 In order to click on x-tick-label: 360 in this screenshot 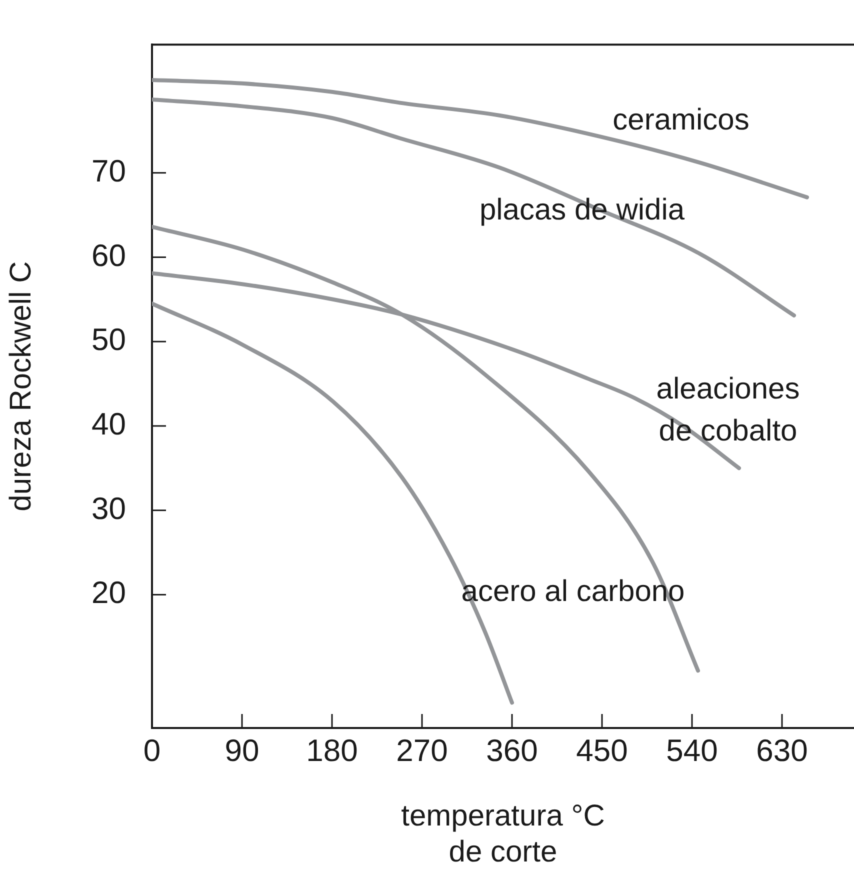, I will do `click(512, 750)`.